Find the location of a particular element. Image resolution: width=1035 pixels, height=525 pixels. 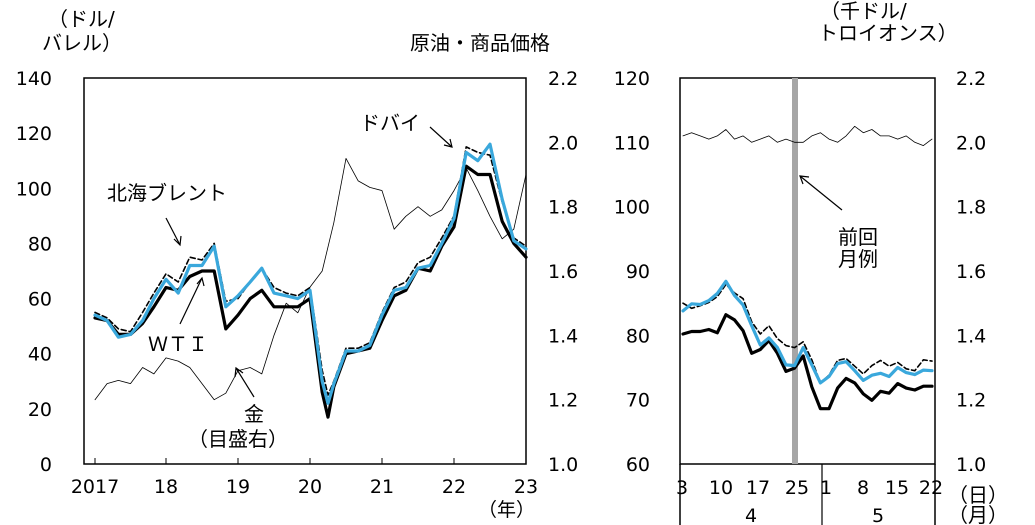

right-series-dubai-line is located at coordinates (807, 332).